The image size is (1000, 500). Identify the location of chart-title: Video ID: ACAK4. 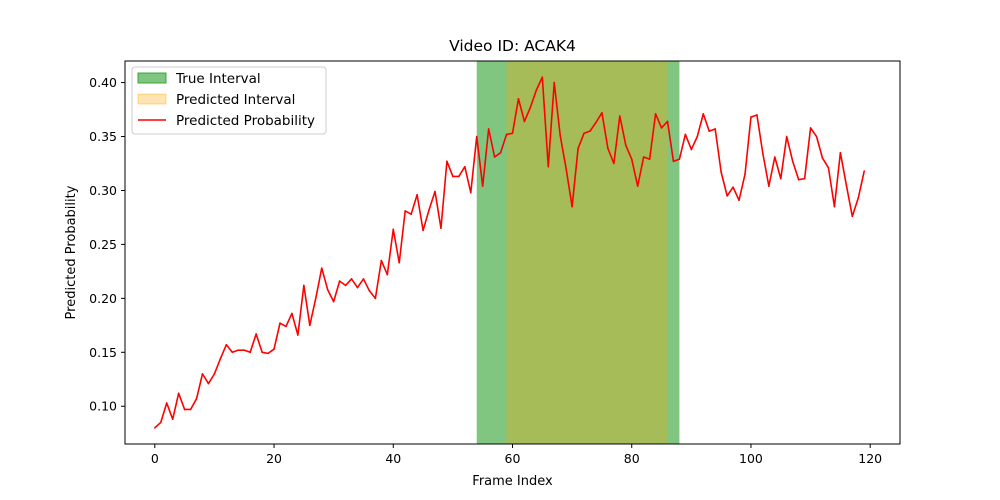
(512, 46).